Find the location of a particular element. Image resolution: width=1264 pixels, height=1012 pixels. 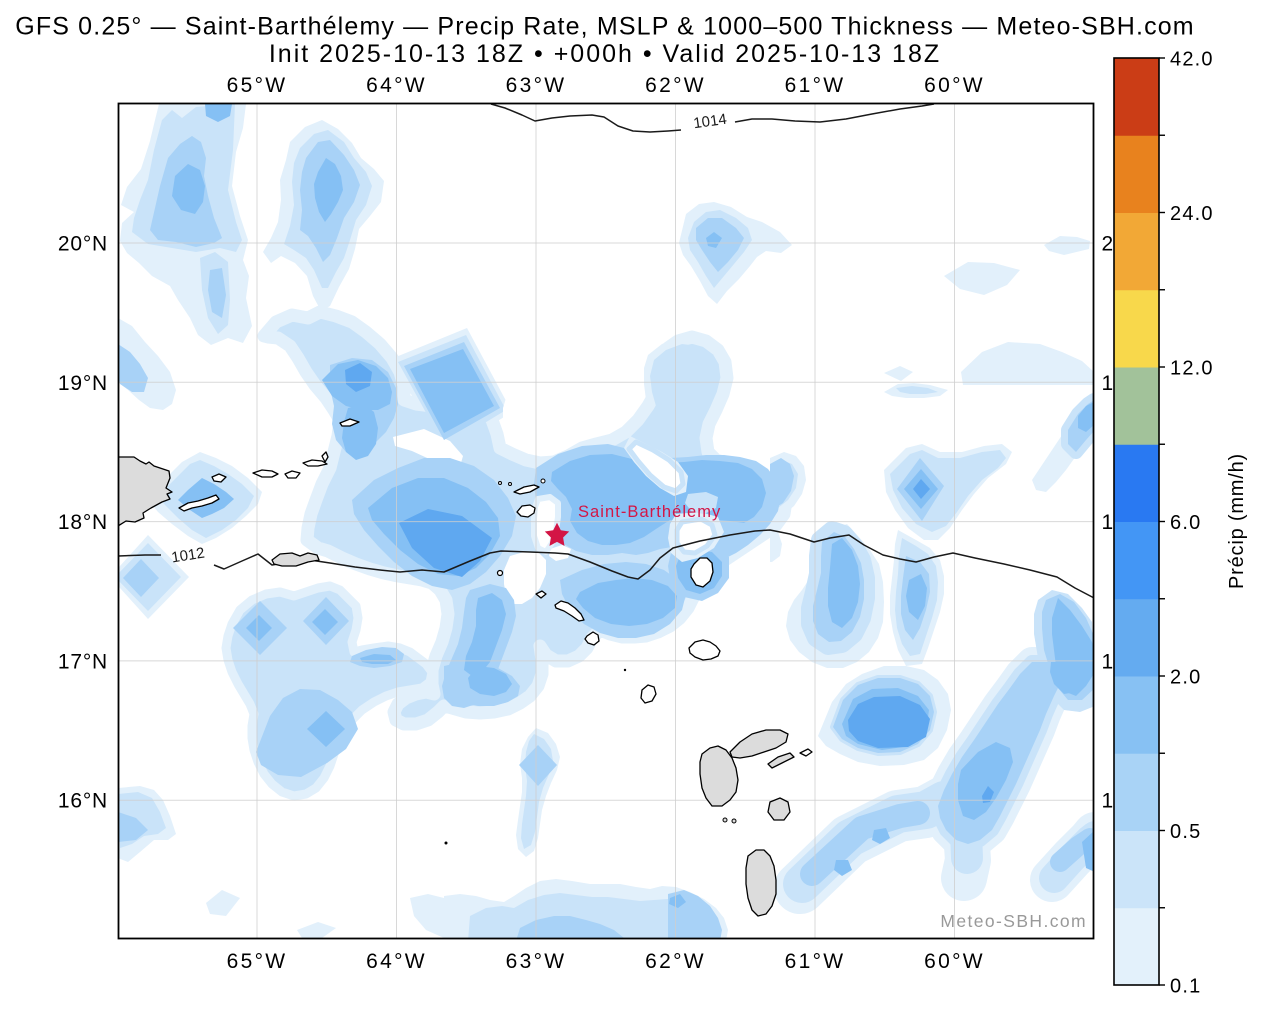

svg-text: 1014 is located at coordinates (709, 121).